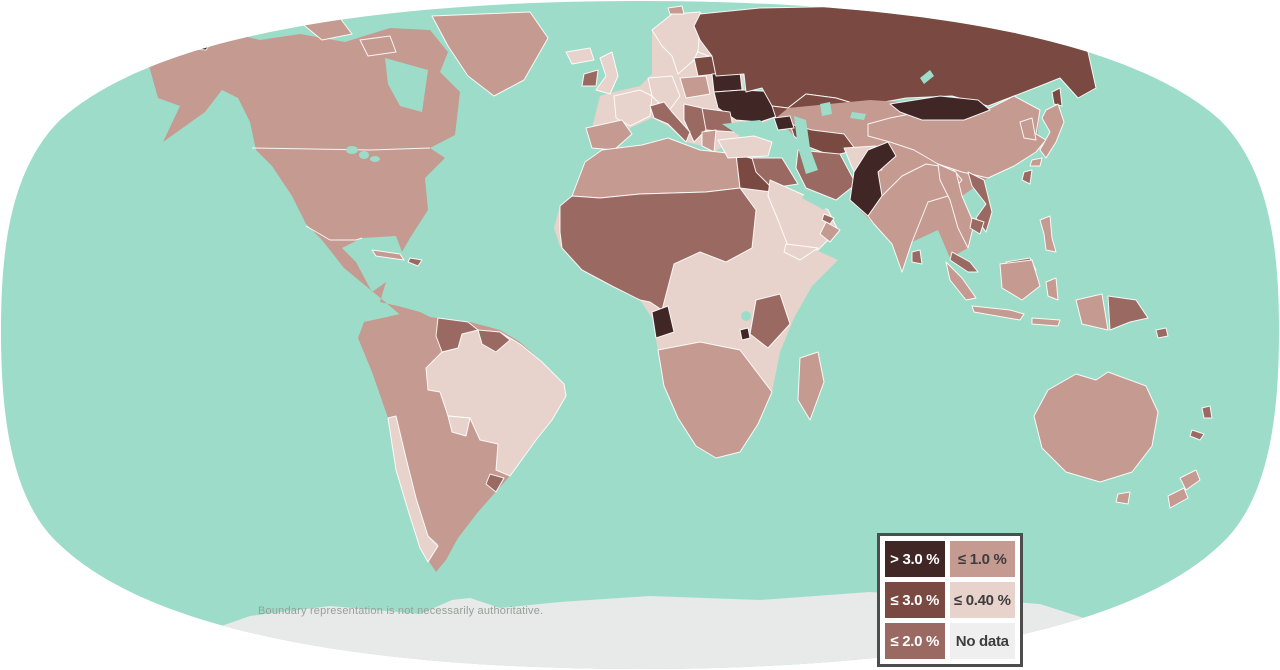 Image resolution: width=1280 pixels, height=670 pixels. What do you see at coordinates (695, 87) in the screenshot?
I see `region-poland` at bounding box center [695, 87].